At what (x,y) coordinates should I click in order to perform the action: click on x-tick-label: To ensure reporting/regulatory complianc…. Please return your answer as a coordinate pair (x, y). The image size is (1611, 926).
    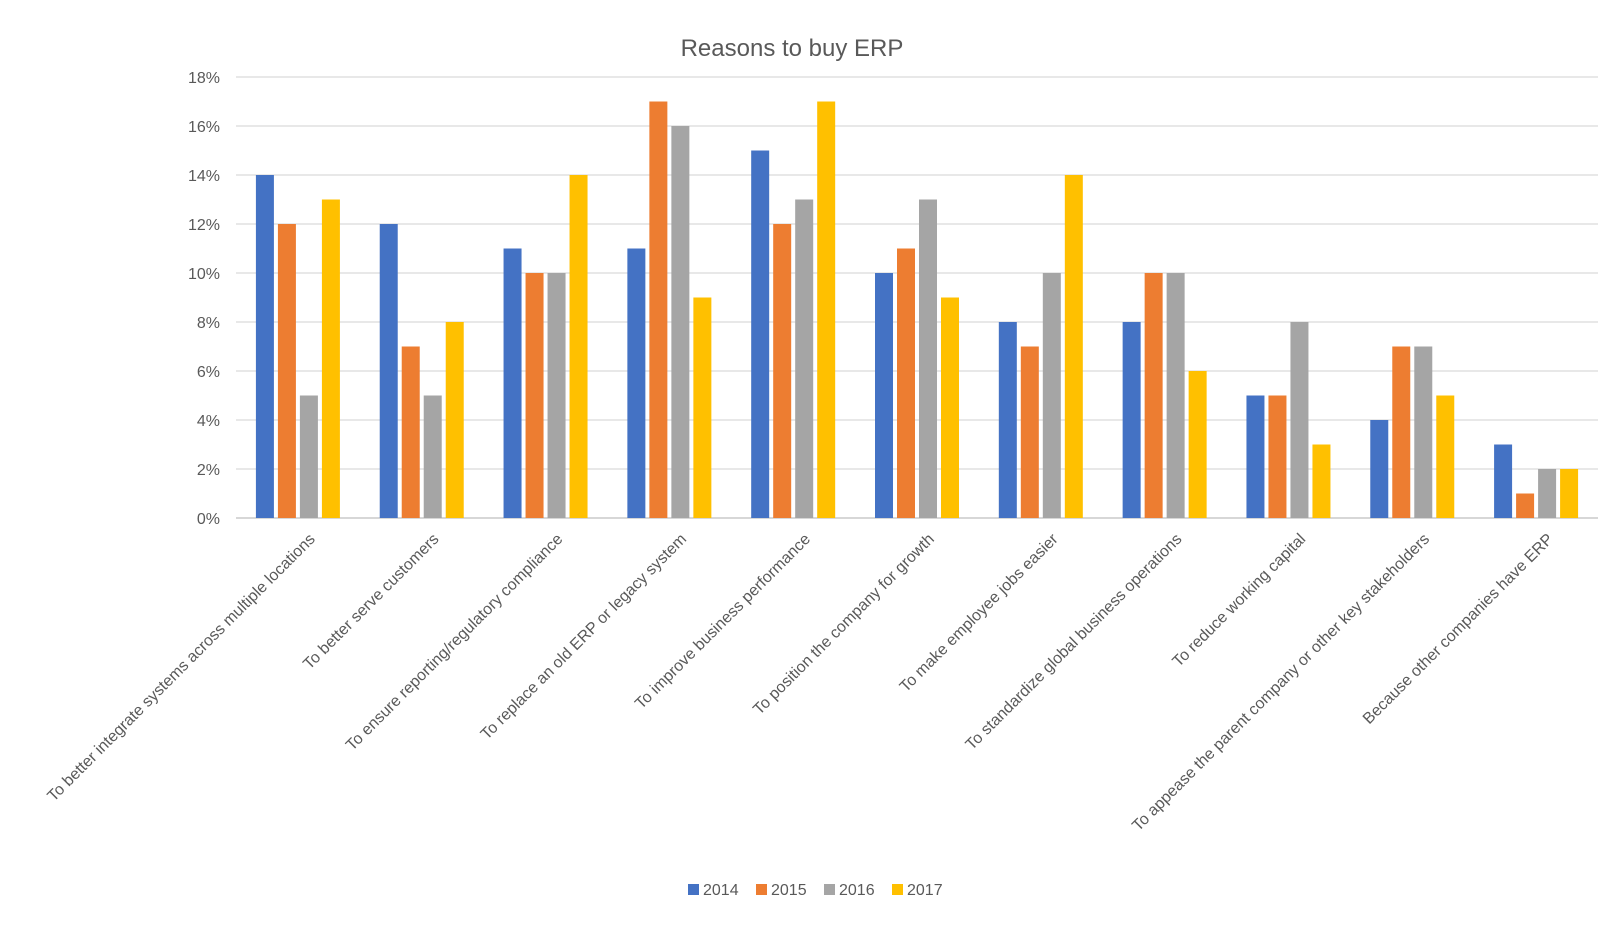
    Looking at the image, I should click on (454, 642).